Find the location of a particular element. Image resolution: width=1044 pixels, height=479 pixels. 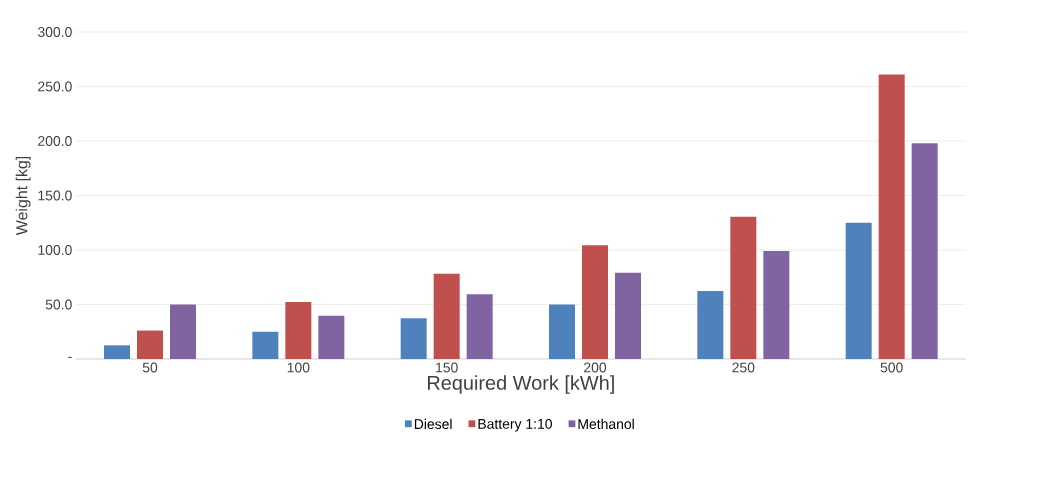

y-tick-label: 150.0 is located at coordinates (55, 195).